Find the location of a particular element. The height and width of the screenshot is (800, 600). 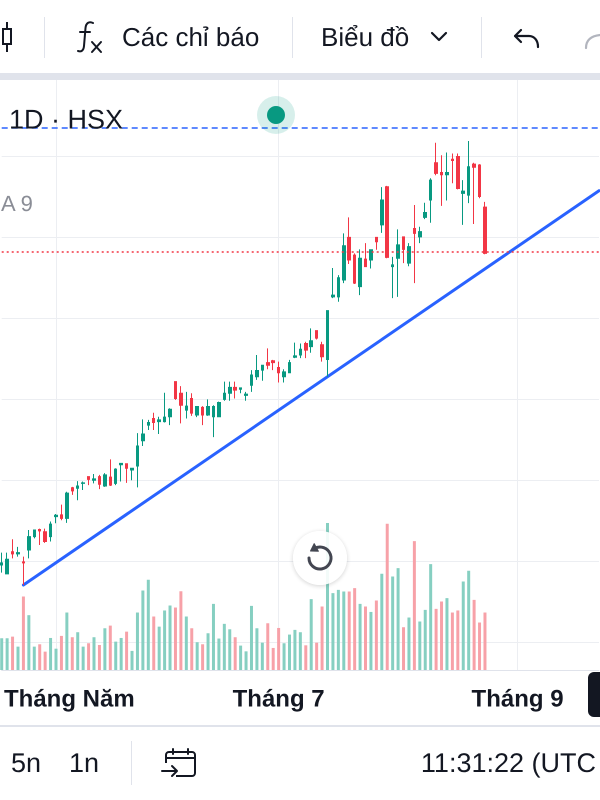

x-tick-label: Tháng Năm is located at coordinates (69, 699).